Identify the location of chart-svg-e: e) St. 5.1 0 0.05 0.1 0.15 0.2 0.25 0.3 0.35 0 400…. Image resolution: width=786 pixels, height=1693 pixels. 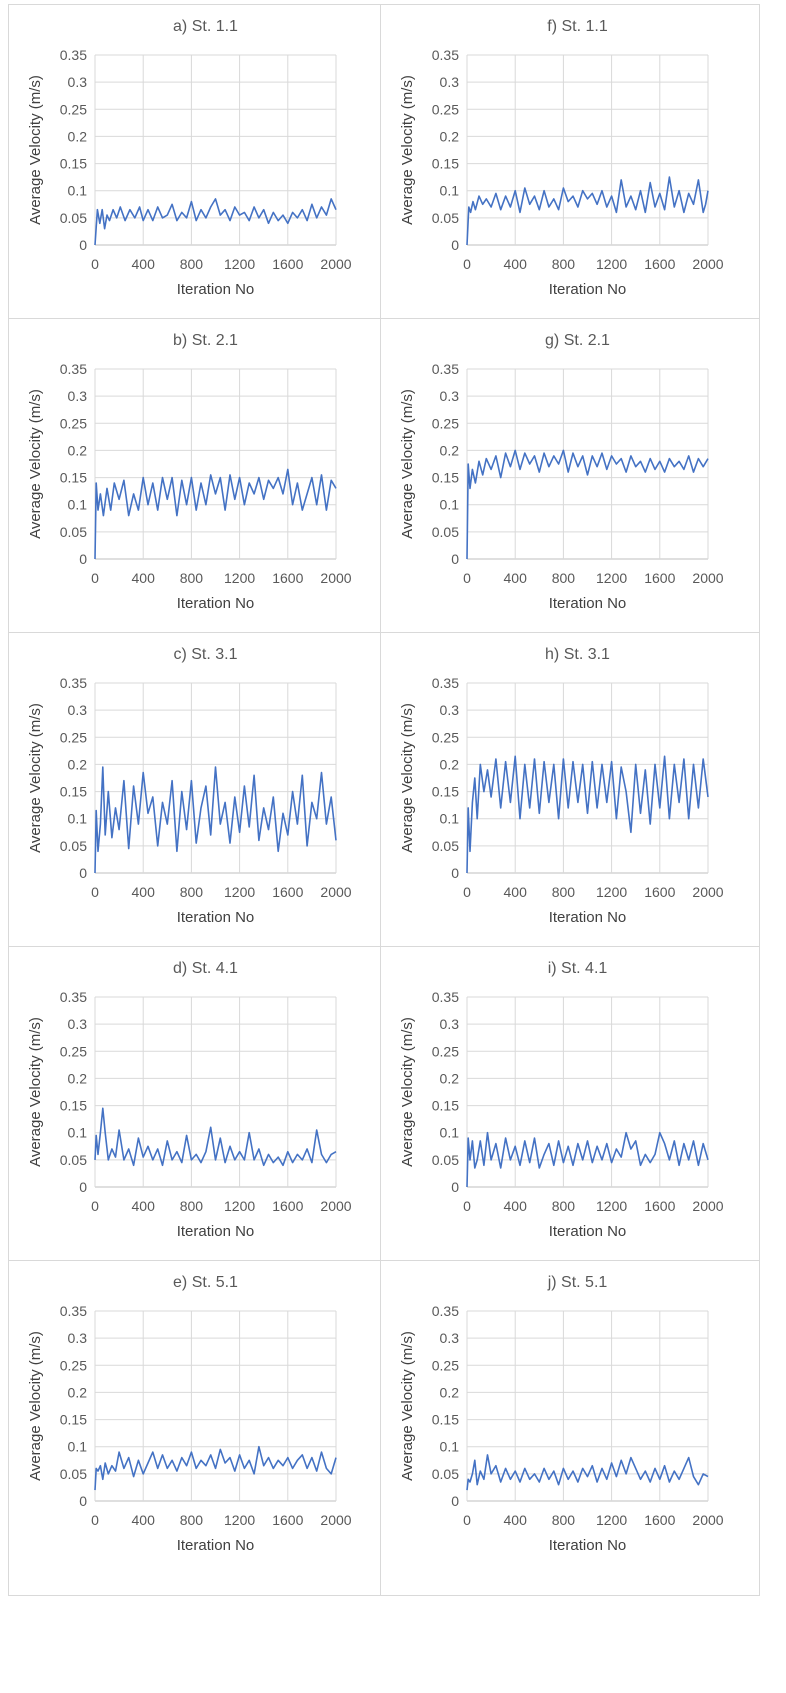
(189, 1414).